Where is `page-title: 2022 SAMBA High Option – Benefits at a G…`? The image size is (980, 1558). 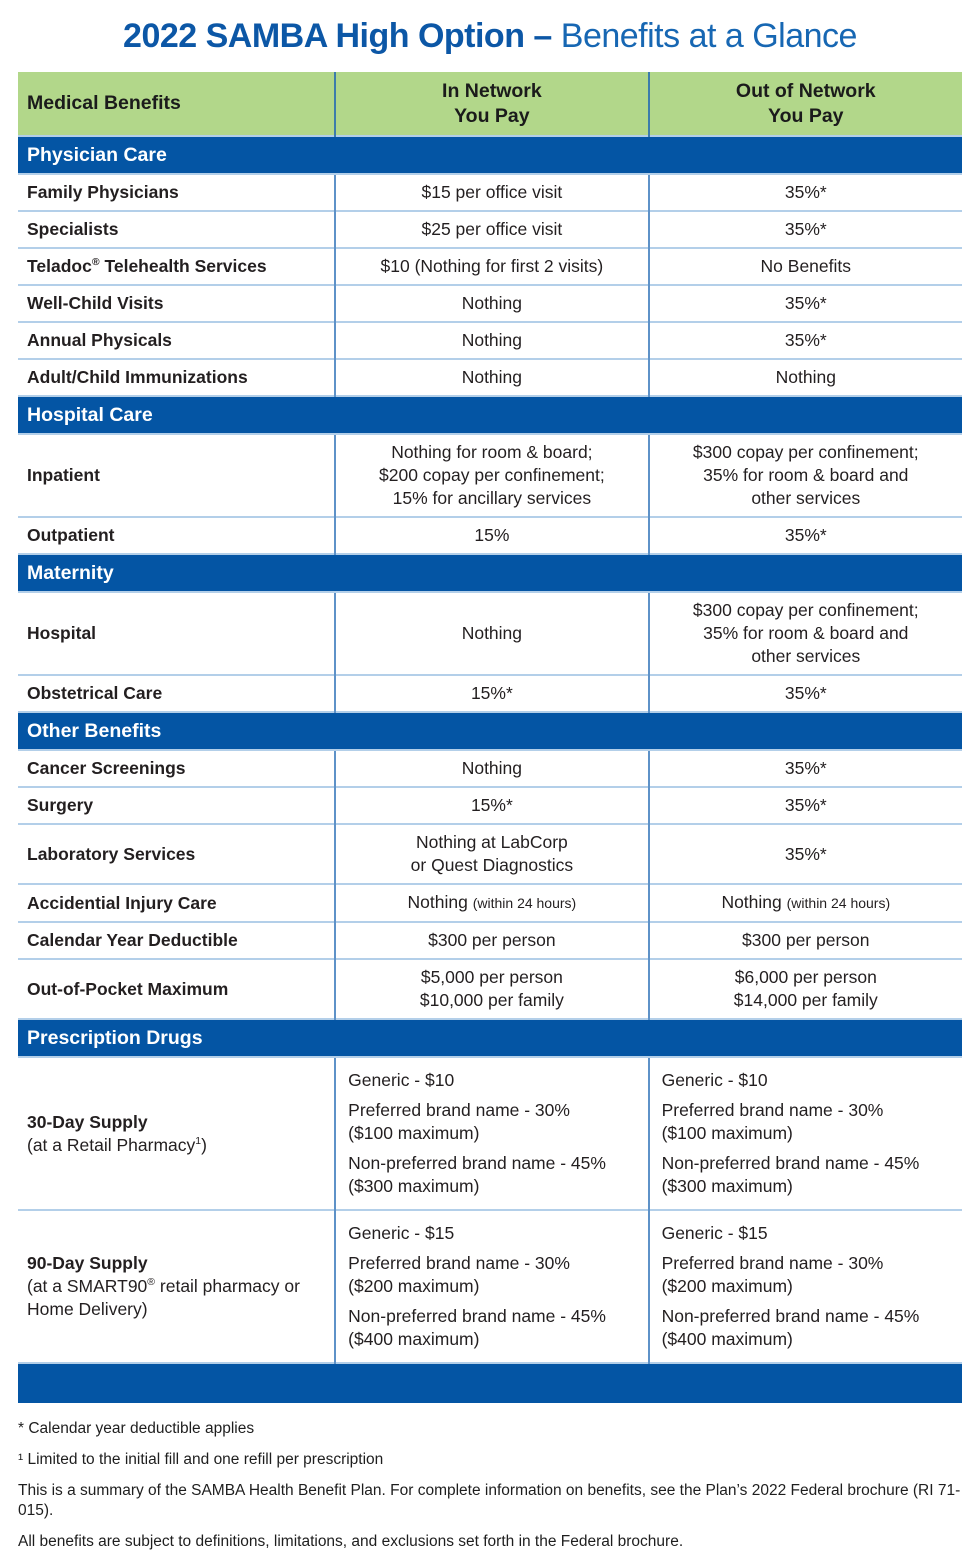 page-title: 2022 SAMBA High Option – Benefits at a G… is located at coordinates (490, 36).